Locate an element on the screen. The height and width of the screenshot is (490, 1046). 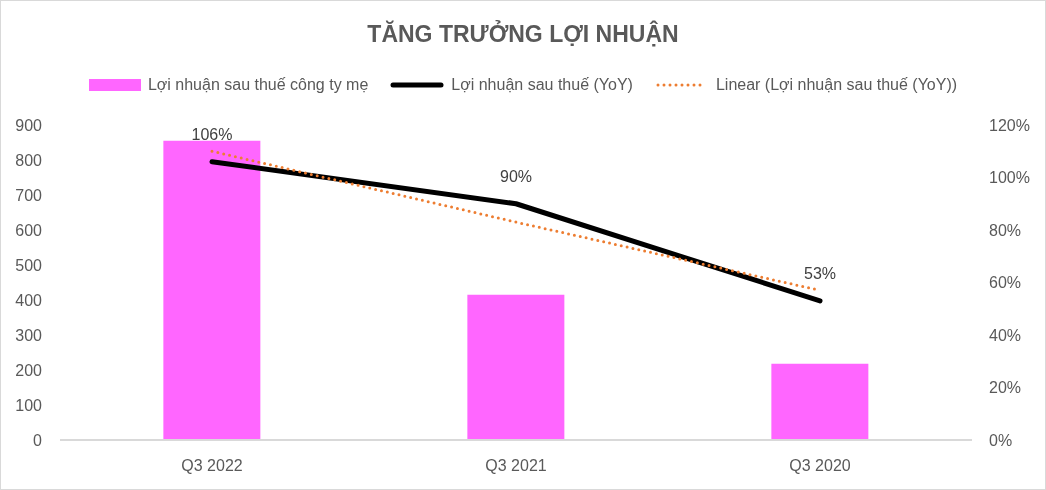
y-tick-label: 0 is located at coordinates (38, 440).